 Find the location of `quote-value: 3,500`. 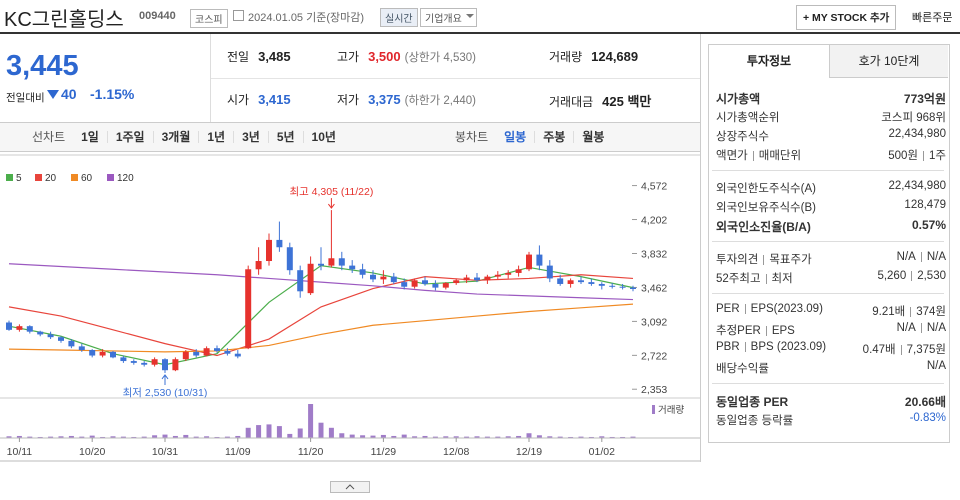

quote-value: 3,500 is located at coordinates (384, 56).